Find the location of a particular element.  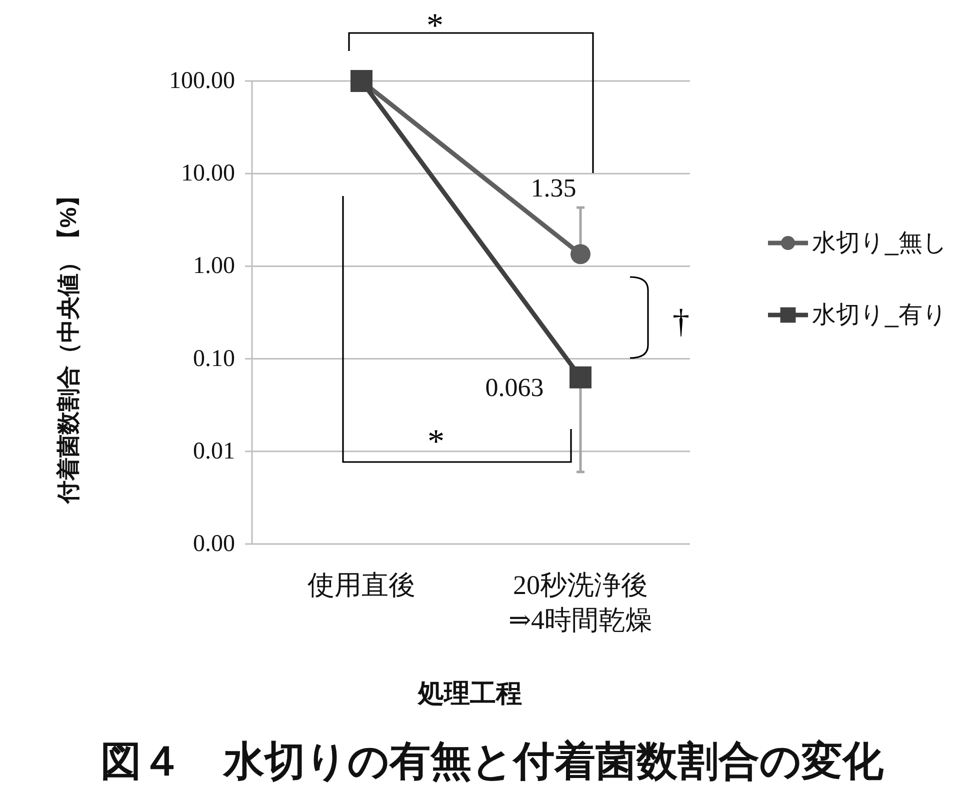

data-label: 0.063 is located at coordinates (514, 387).